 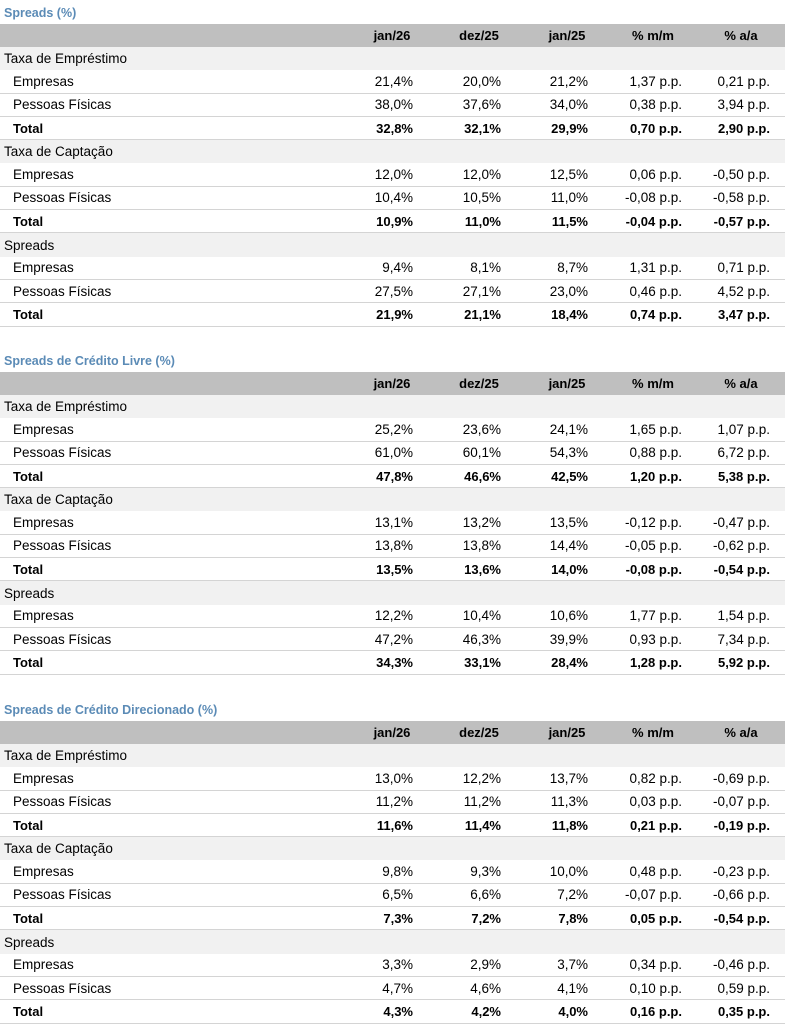 I want to click on value-cell: -0,08 p.p., so click(x=653, y=569).